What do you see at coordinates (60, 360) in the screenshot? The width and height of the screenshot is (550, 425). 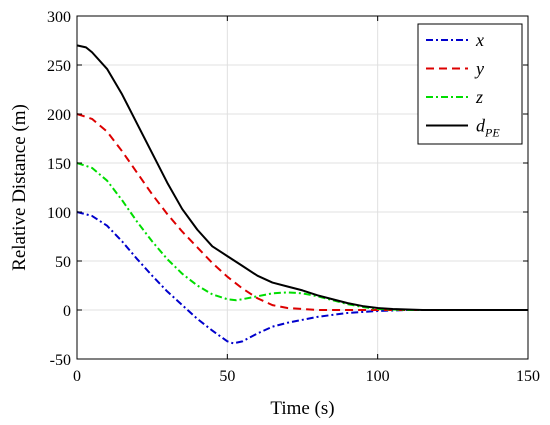 I see `y-tick-label: -50` at bounding box center [60, 360].